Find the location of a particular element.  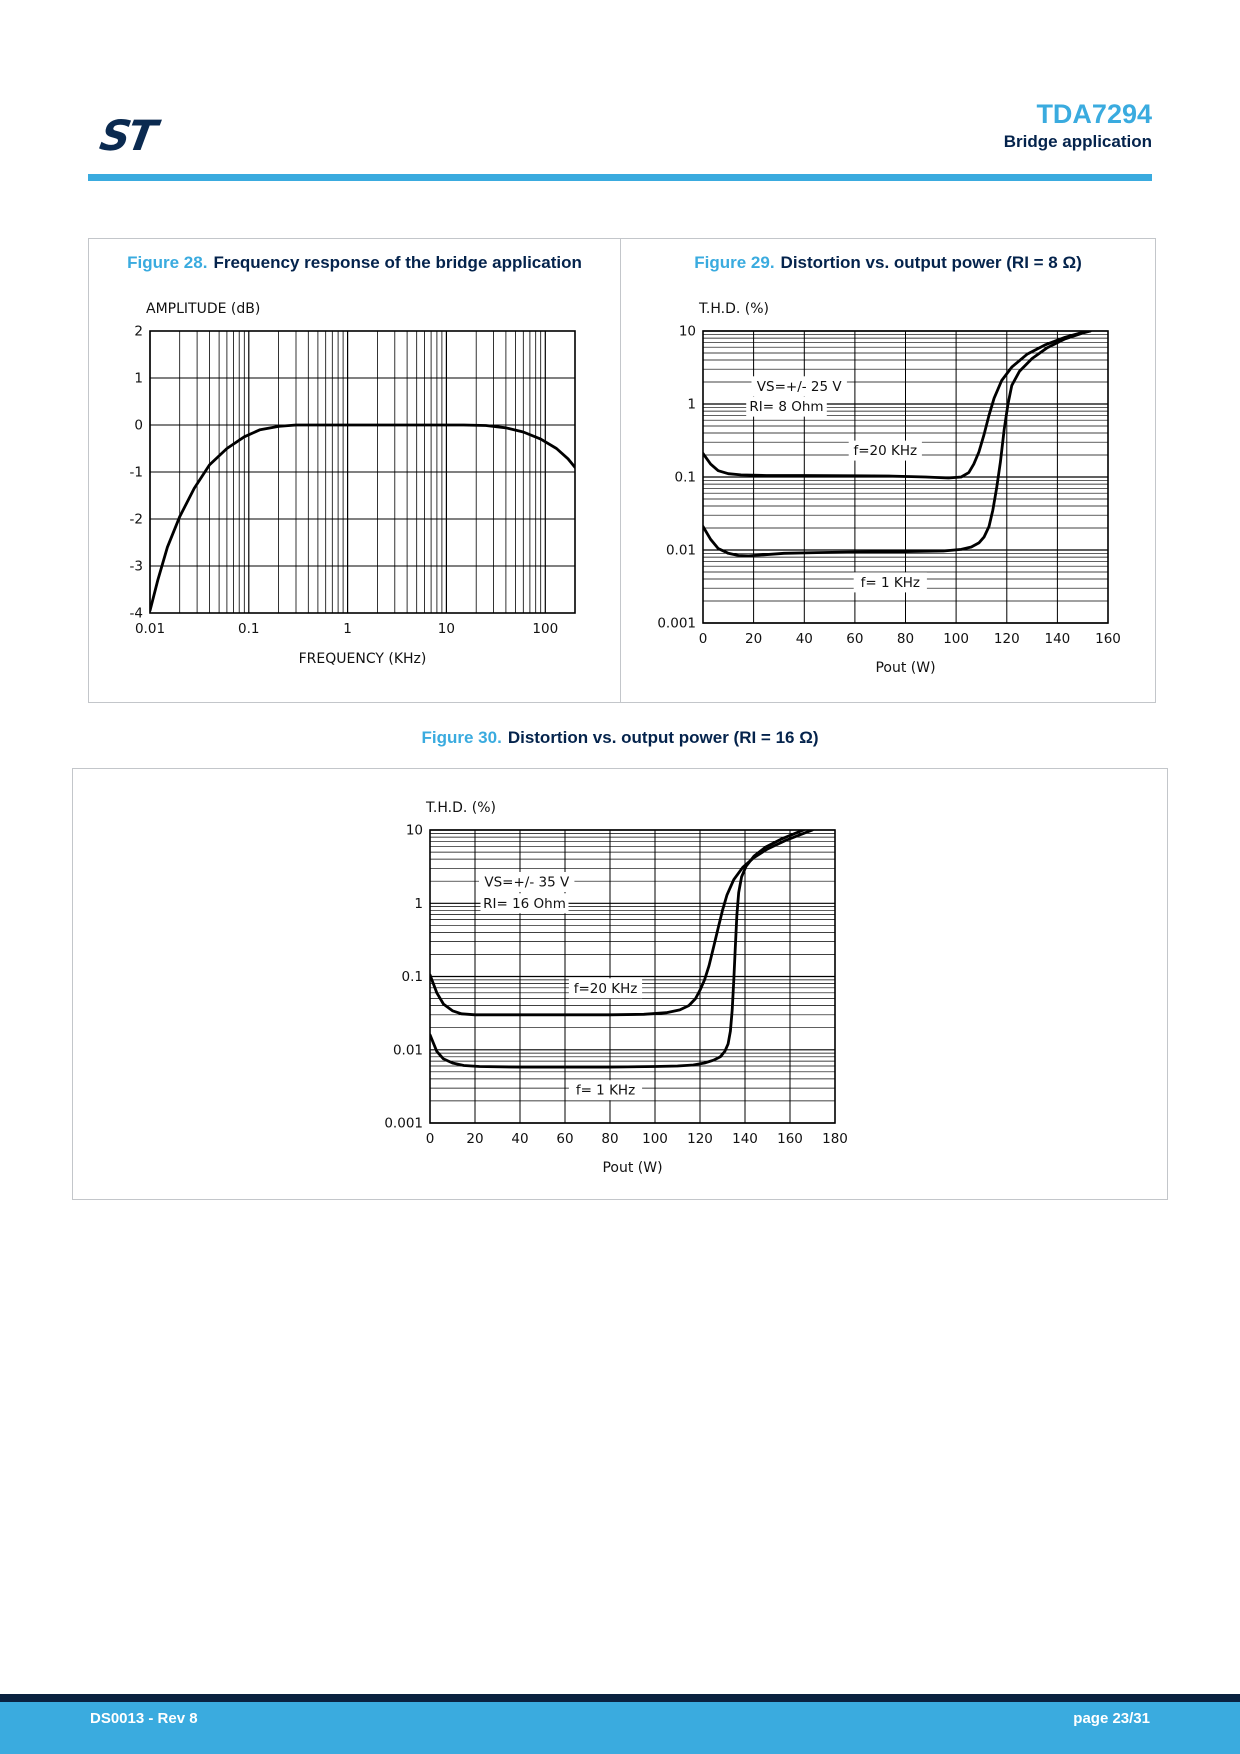

footer-doc-revision: DS0013 - Rev 8 is located at coordinates (144, 1718).